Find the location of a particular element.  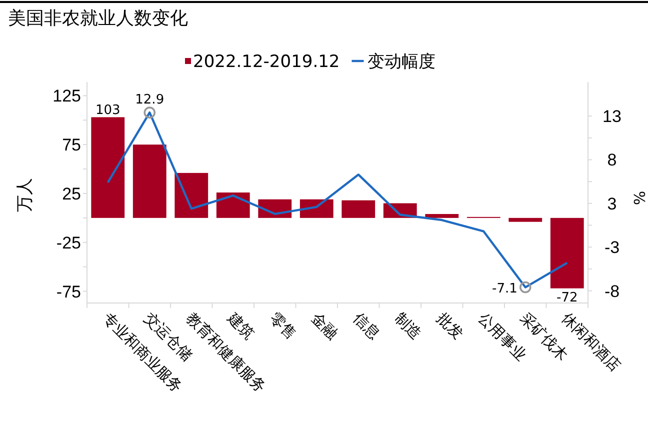

x-tick-label: 建筑 is located at coordinates (241, 326).